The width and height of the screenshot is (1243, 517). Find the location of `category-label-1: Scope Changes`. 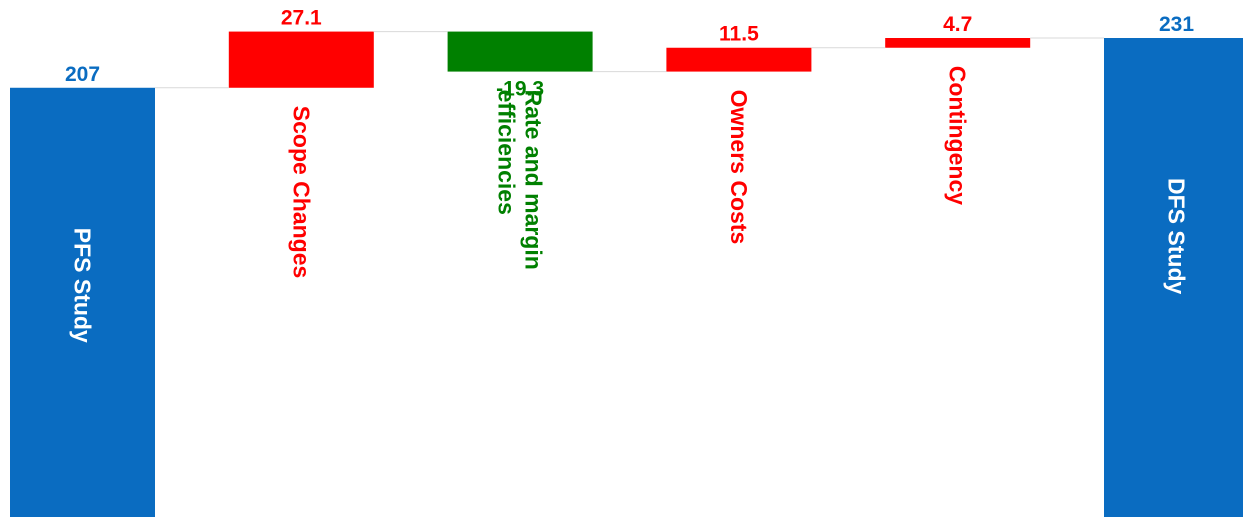

category-label-1: Scope Changes is located at coordinates (301, 192).